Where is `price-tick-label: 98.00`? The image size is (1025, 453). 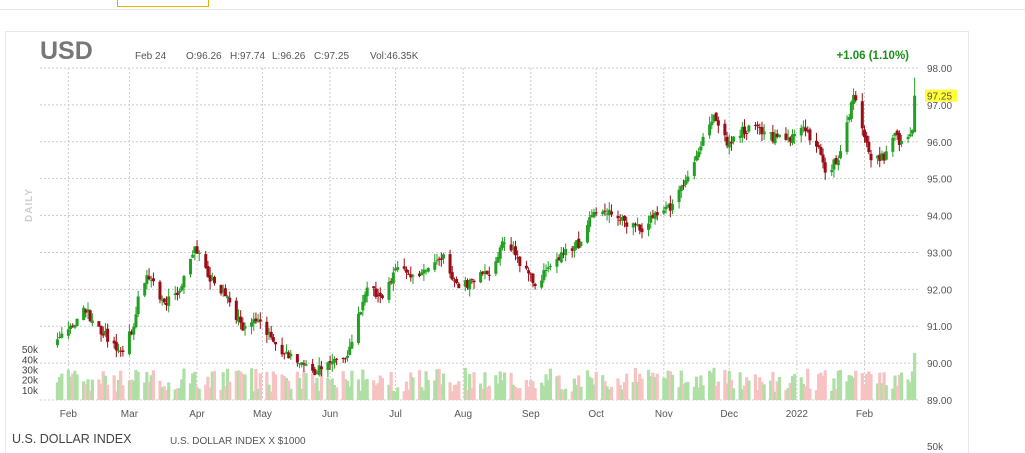
price-tick-label: 98.00 is located at coordinates (939, 69).